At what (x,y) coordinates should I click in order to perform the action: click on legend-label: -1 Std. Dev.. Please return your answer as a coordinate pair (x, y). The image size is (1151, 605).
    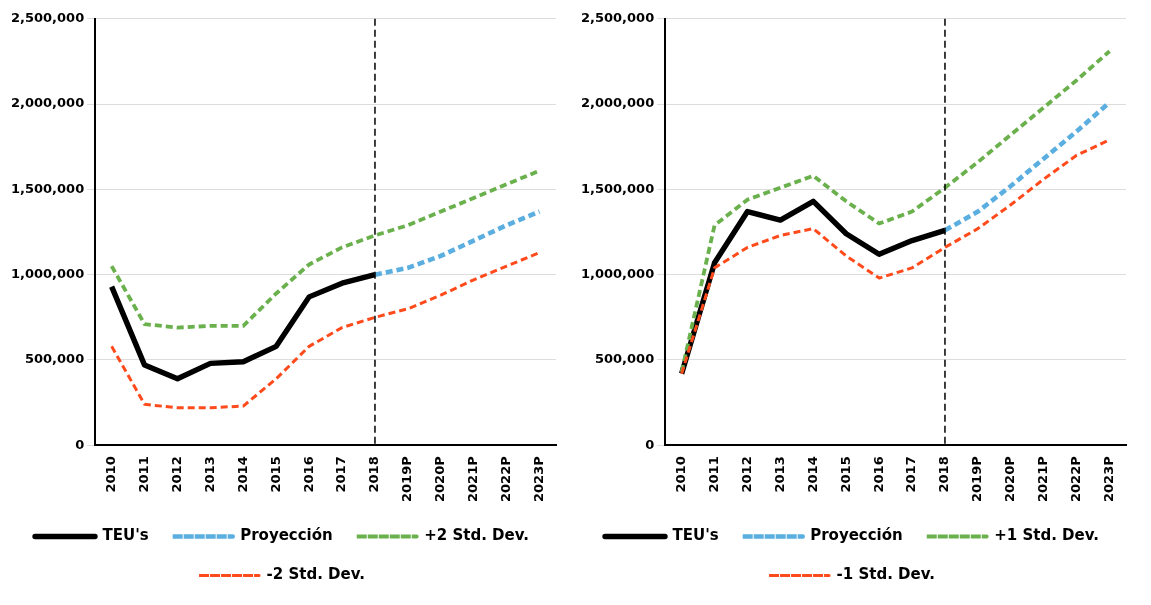
    Looking at the image, I should click on (885, 574).